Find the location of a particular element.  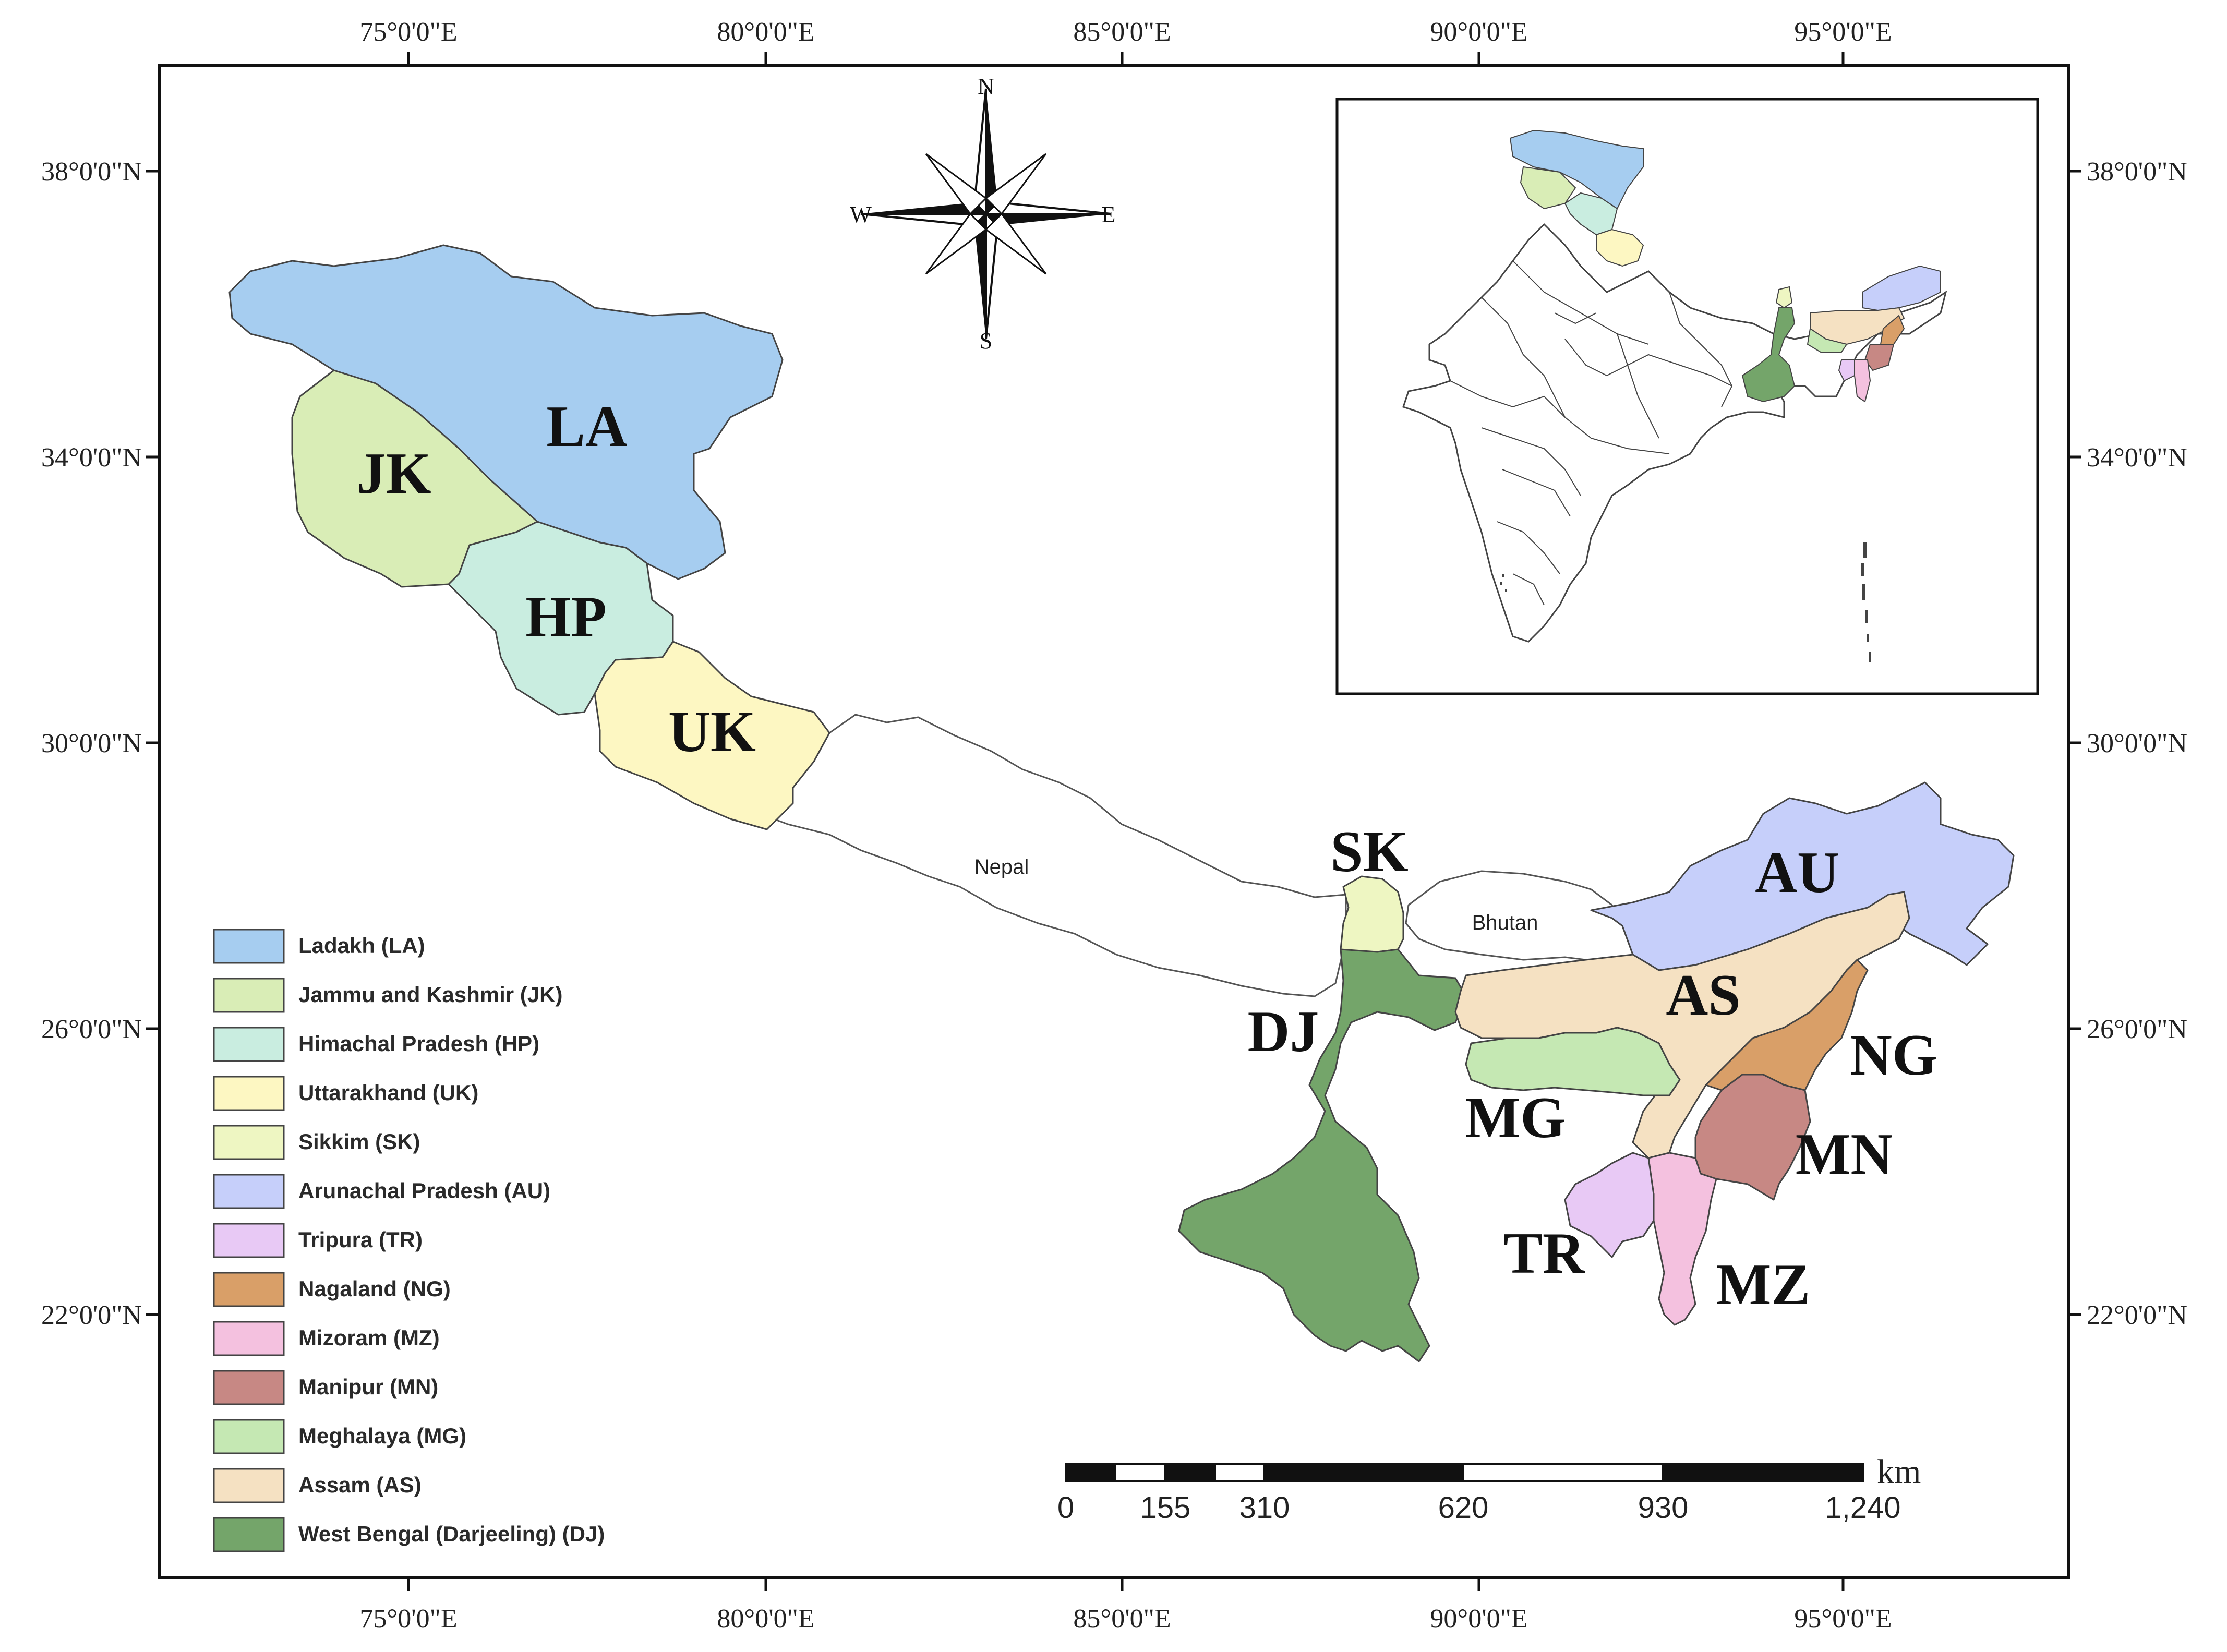

lat-label-left-30: 30°0'0"N is located at coordinates (91, 743).